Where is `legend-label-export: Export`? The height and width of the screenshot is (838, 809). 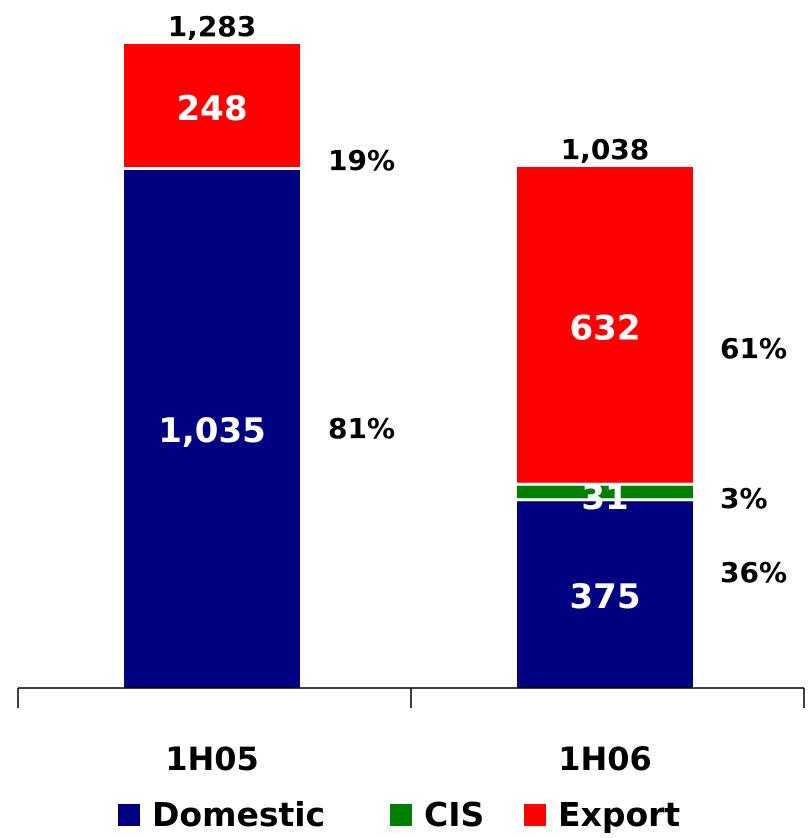
legend-label-export: Export is located at coordinates (619, 814).